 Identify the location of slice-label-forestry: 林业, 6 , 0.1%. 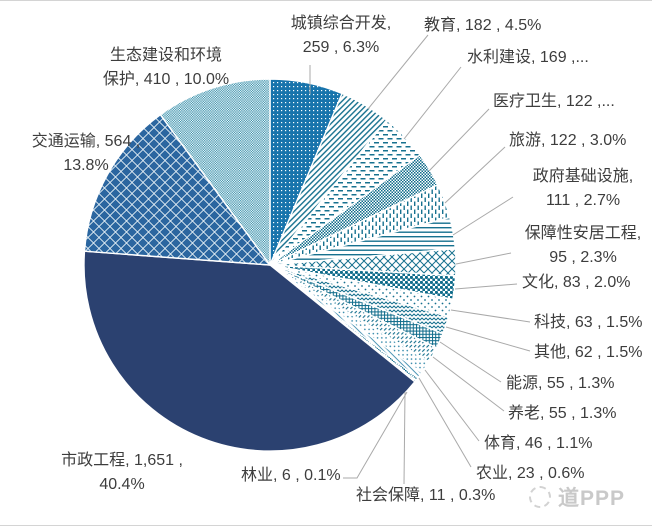
(291, 475).